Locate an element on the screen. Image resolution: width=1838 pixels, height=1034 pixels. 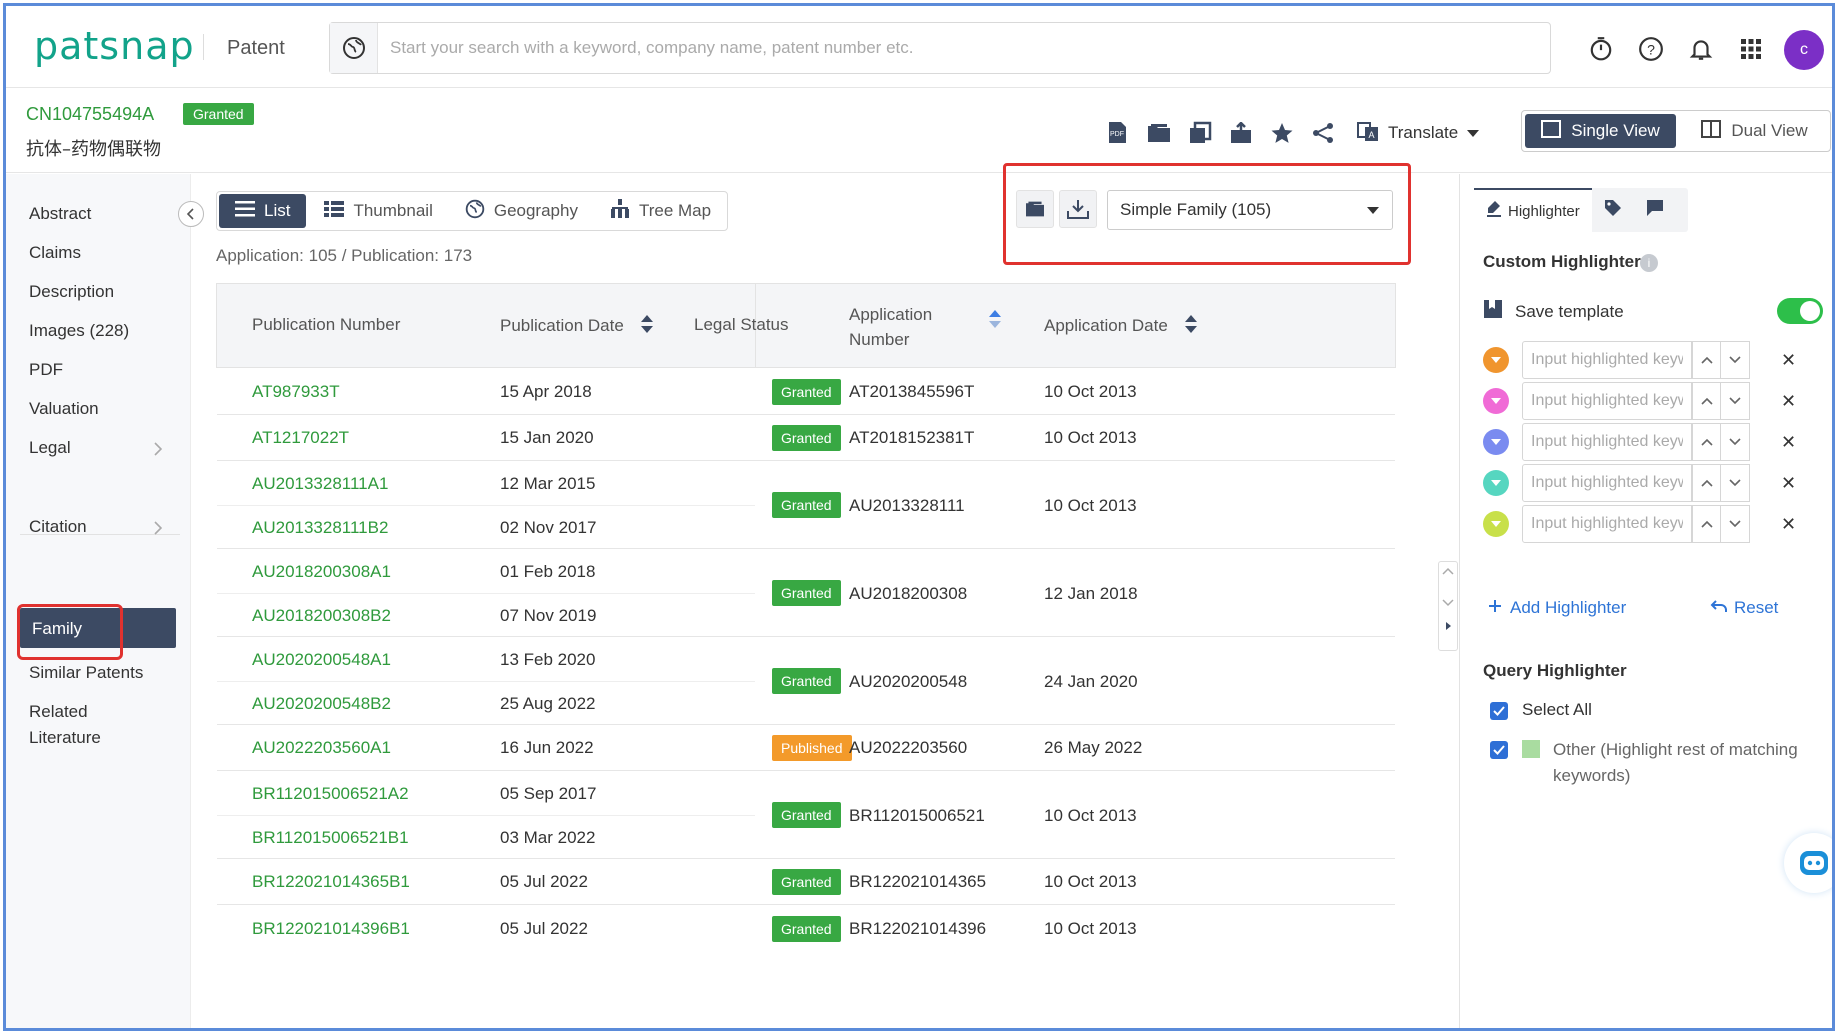
patsnap-logo: patsnap is located at coordinates (114, 46).